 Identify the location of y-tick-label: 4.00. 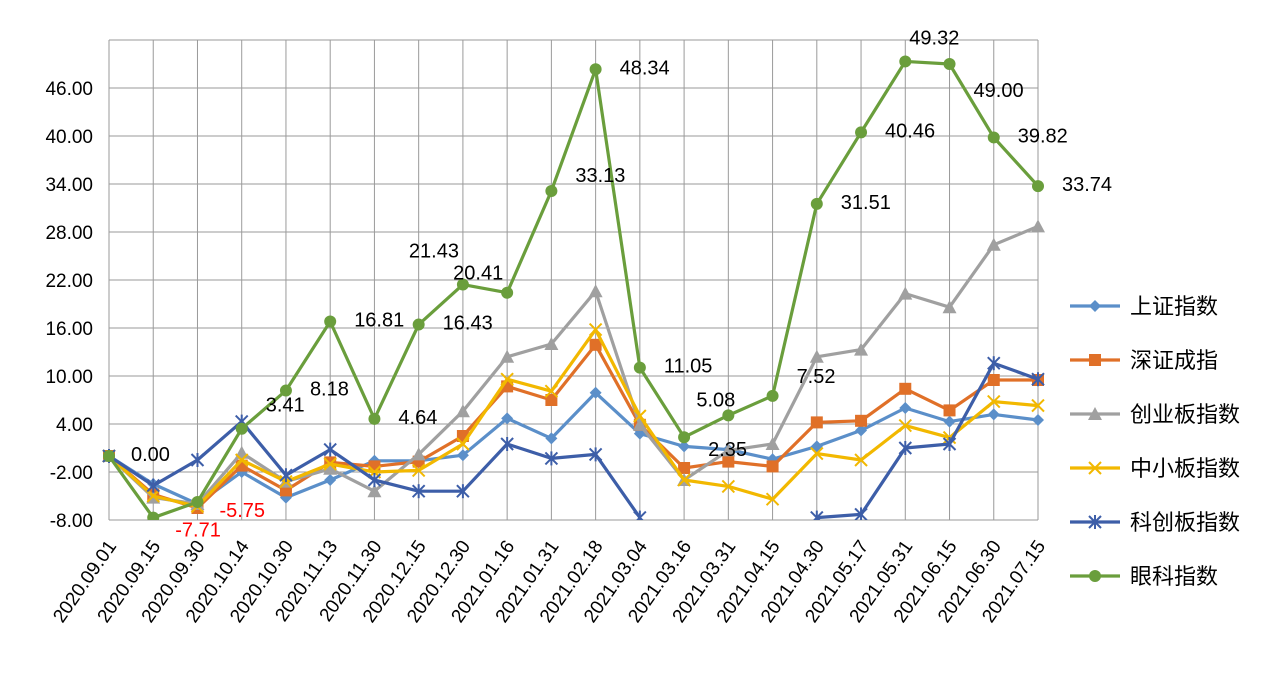
(74, 425).